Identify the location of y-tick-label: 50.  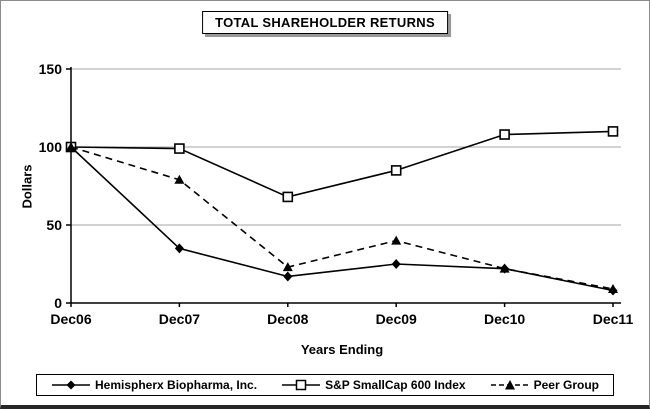
(54, 225).